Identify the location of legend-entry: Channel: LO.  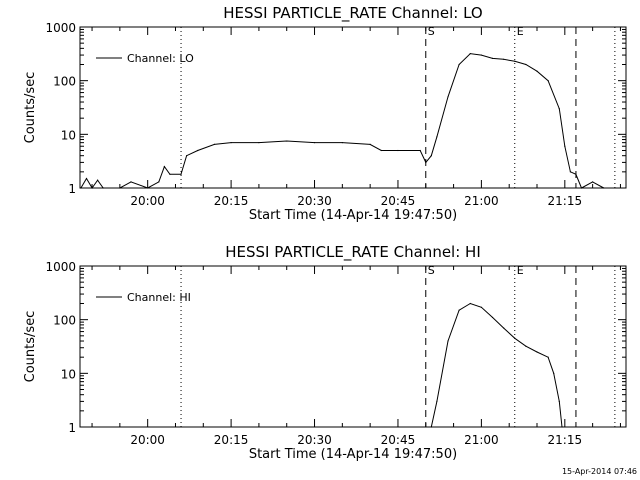
(160, 58).